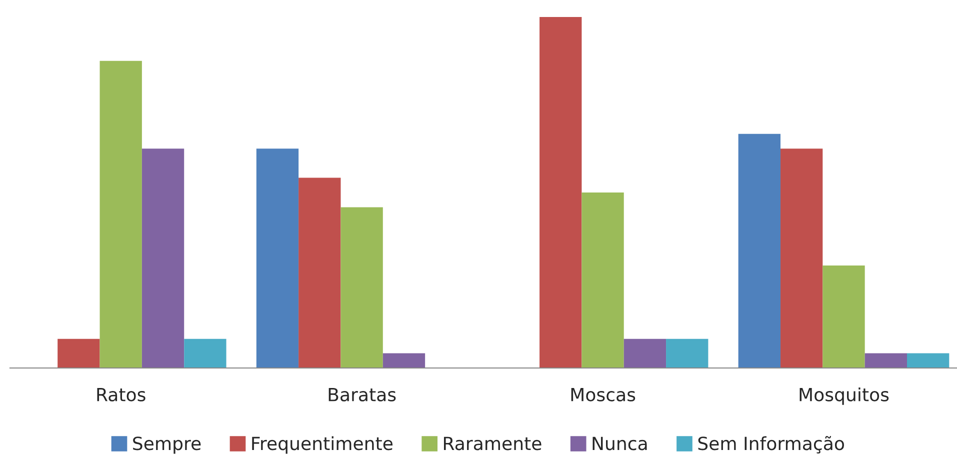 This screenshot has height=470, width=957. What do you see at coordinates (493, 443) in the screenshot?
I see `legend-label: Raramente` at bounding box center [493, 443].